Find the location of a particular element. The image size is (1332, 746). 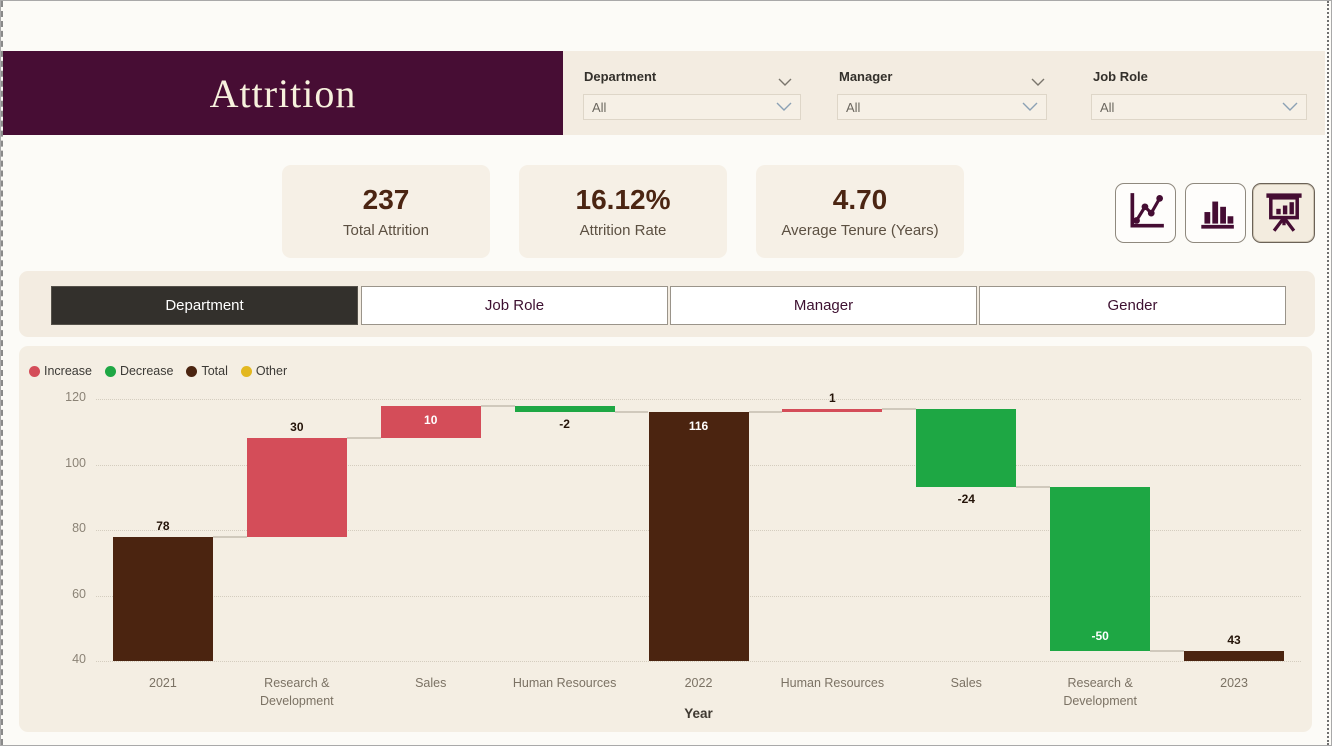

line-chart-view-button is located at coordinates (1145, 213).